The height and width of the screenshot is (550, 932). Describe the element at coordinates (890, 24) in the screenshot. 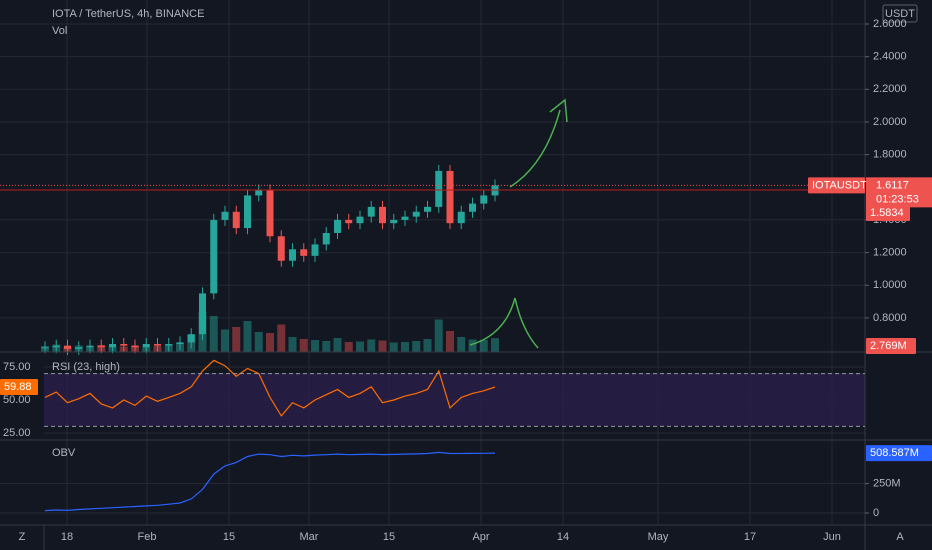

I see `tick-label: 2.6000` at that location.